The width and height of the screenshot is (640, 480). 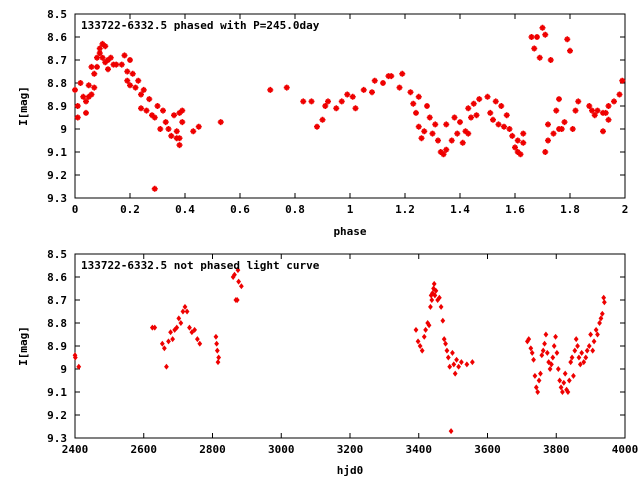 I want to click on y-tick-label: 9, so click(x=63, y=129).